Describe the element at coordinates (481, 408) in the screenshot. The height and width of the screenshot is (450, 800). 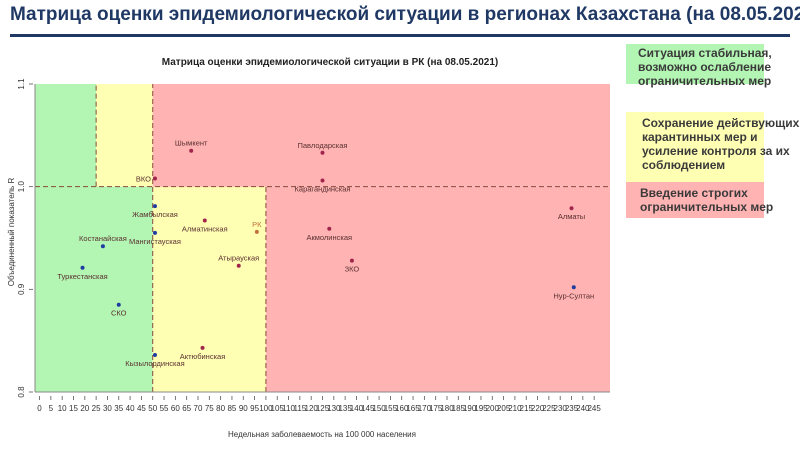
I see `x-tick-label: 195` at that location.